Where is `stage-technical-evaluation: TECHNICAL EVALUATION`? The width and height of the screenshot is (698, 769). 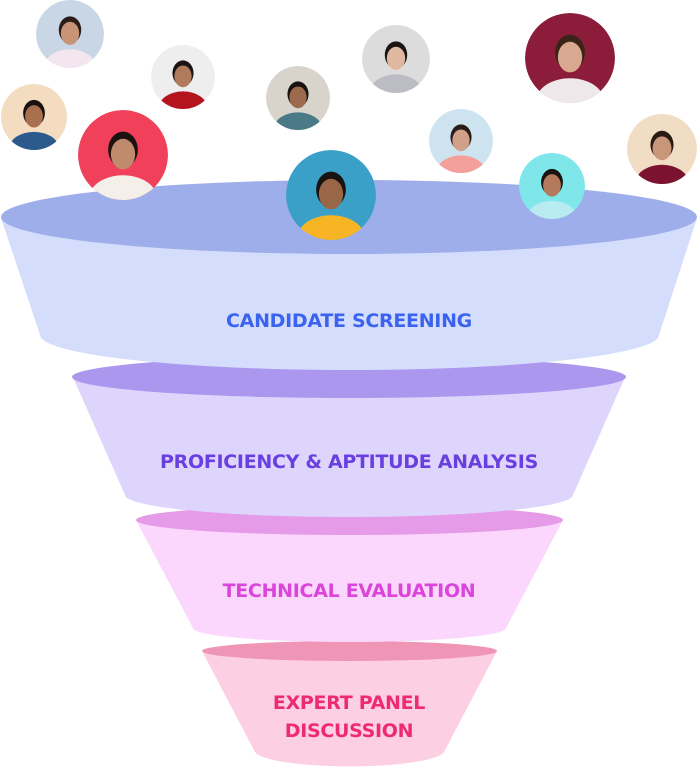
stage-technical-evaluation: TECHNICAL EVALUATION is located at coordinates (349, 573).